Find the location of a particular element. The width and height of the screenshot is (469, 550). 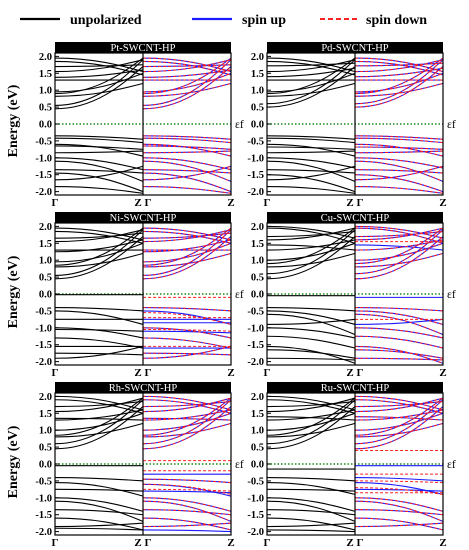

legend-label-spin-up: spin up is located at coordinates (264, 20).